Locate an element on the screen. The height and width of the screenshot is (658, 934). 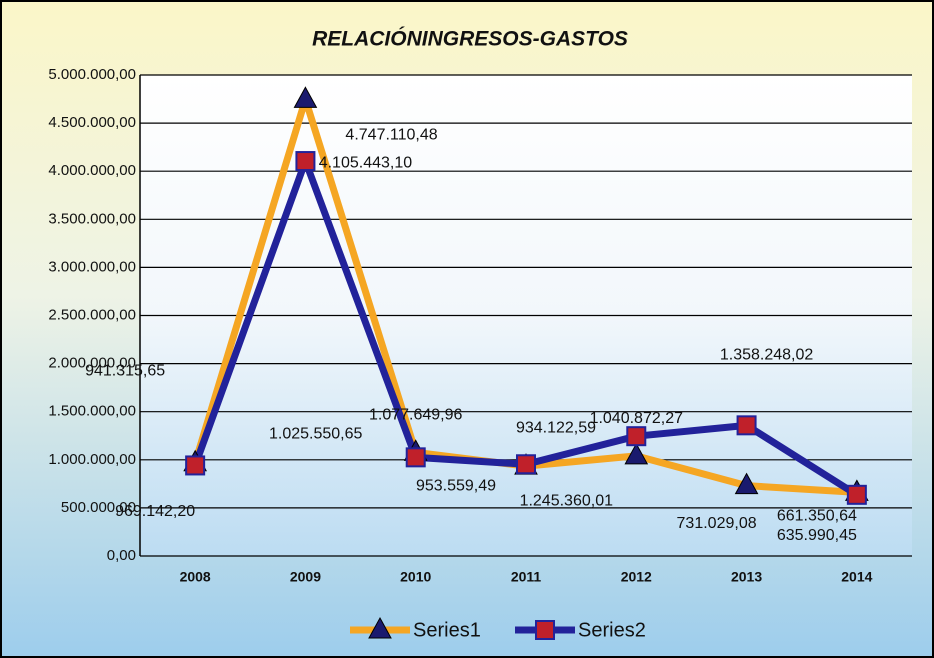
y-tick-label: 2.000.000,00 is located at coordinates (92, 363).